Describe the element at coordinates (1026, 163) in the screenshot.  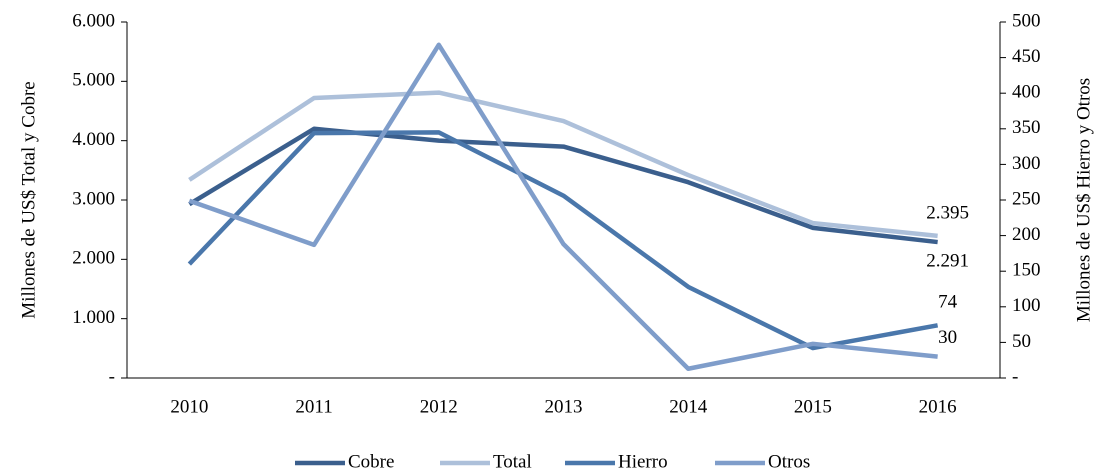
I see `y2-tick-label: 300` at that location.